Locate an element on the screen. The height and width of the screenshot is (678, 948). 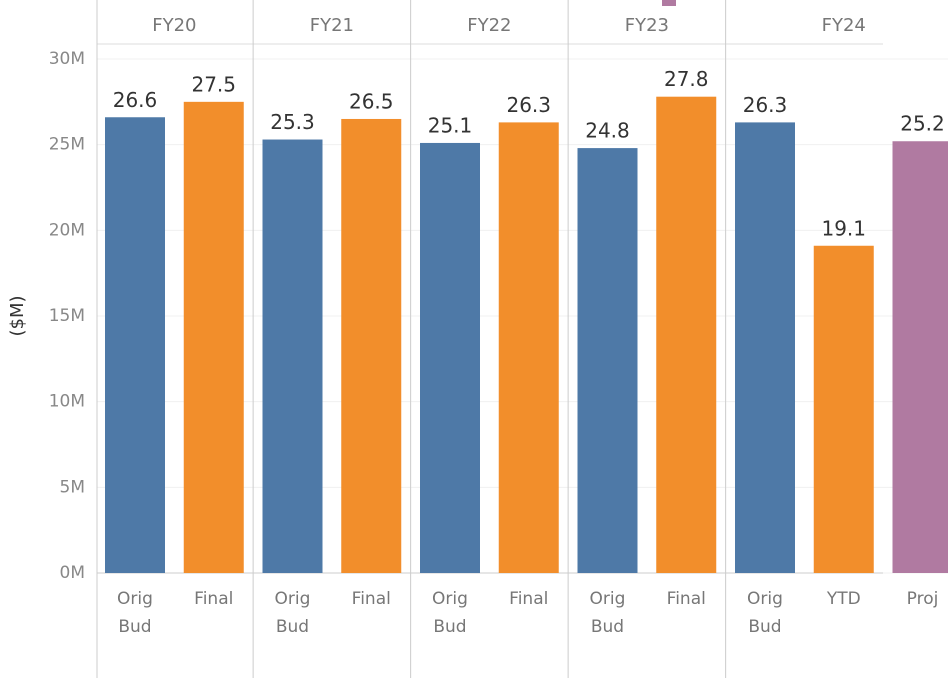
x-label-box: Proj is located at coordinates (922, 599).